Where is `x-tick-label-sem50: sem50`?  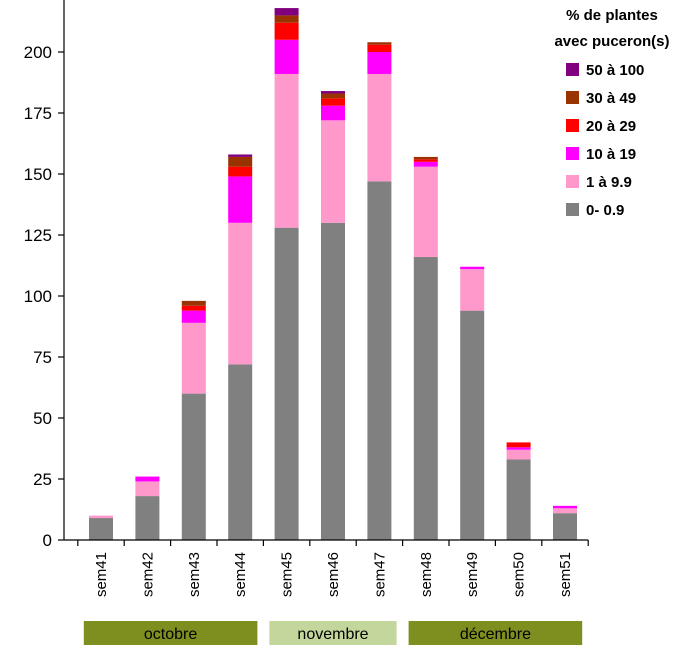
x-tick-label-sem50: sem50 is located at coordinates (519, 574).